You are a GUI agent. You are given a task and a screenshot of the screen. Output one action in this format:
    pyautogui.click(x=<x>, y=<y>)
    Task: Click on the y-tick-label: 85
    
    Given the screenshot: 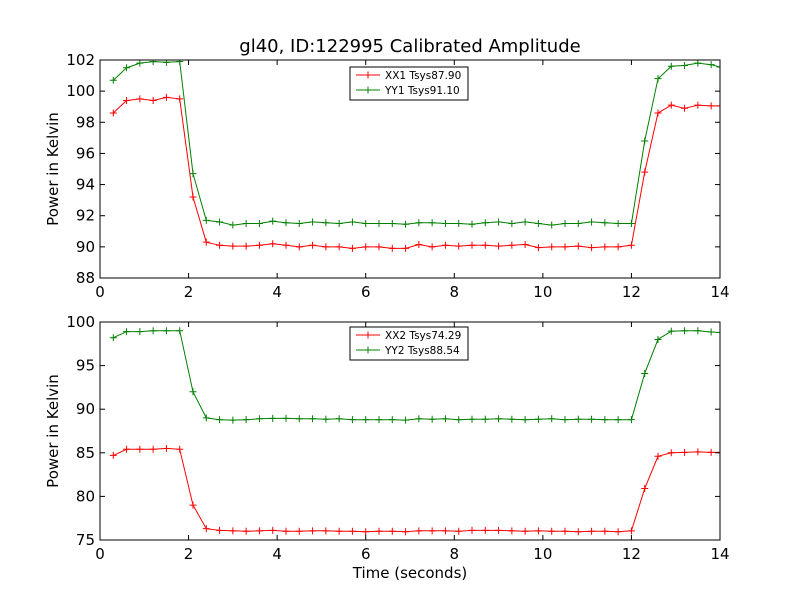 What is the action you would take?
    pyautogui.click(x=85, y=453)
    